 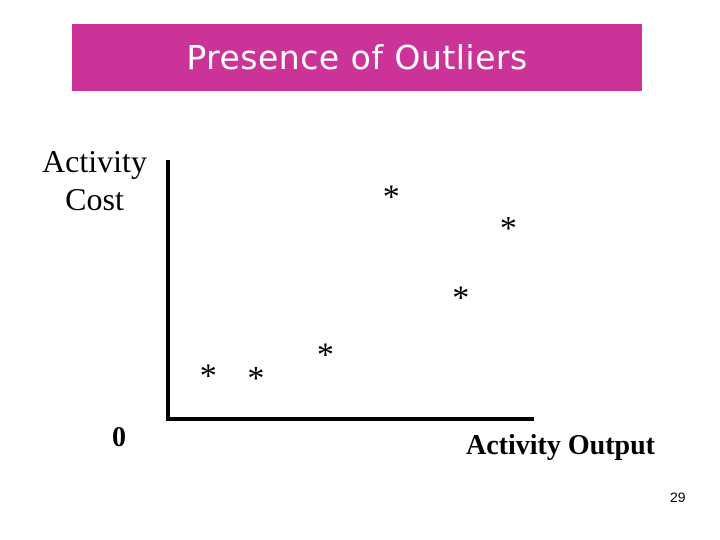 What do you see at coordinates (119, 437) in the screenshot?
I see `origin-label: 0` at bounding box center [119, 437].